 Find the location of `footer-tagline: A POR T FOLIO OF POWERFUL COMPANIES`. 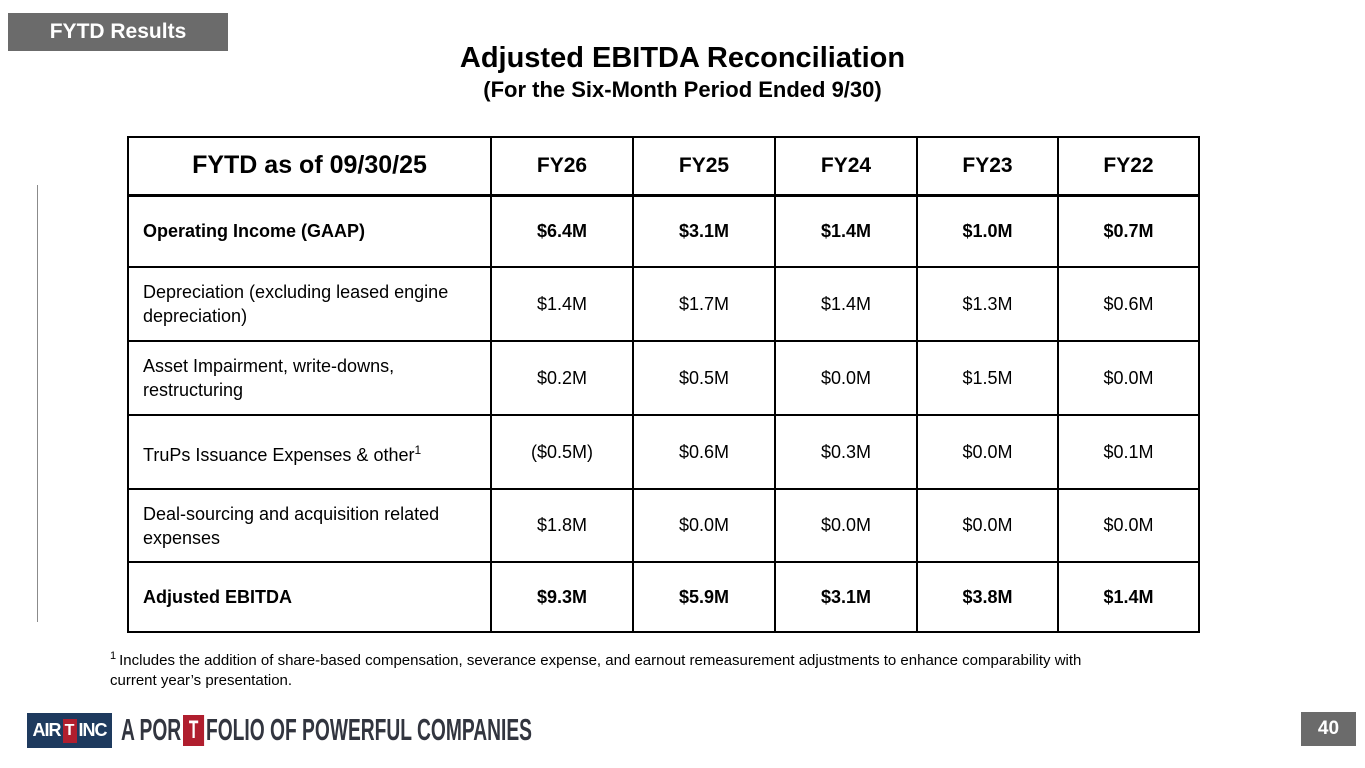

footer-tagline: A POR T FOLIO OF POWERFUL COMPANIES is located at coordinates (326, 730).